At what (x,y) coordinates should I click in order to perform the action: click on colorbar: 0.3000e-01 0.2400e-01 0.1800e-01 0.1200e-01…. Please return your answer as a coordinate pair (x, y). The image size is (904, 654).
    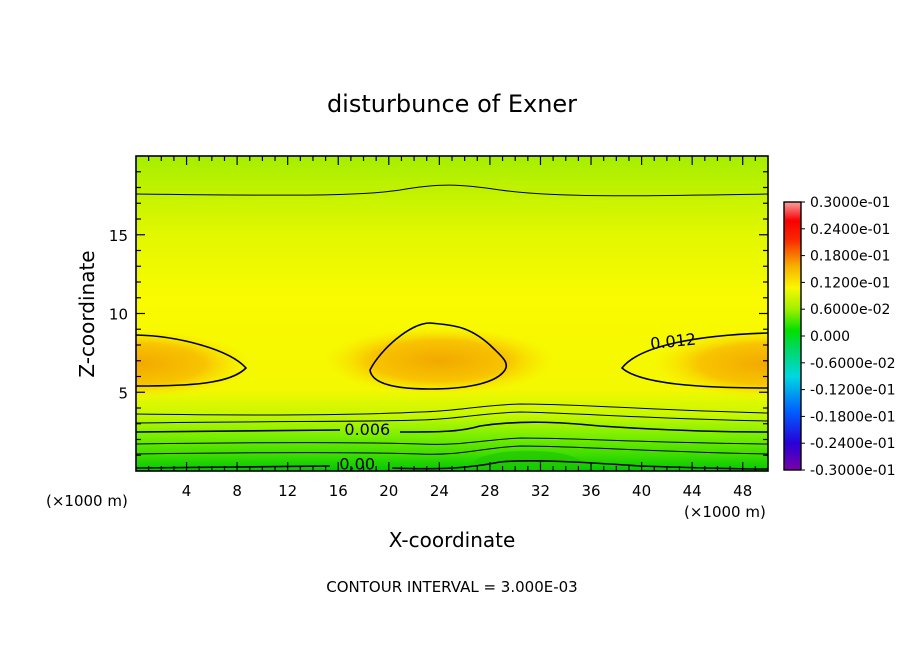
    Looking at the image, I should click on (839, 337).